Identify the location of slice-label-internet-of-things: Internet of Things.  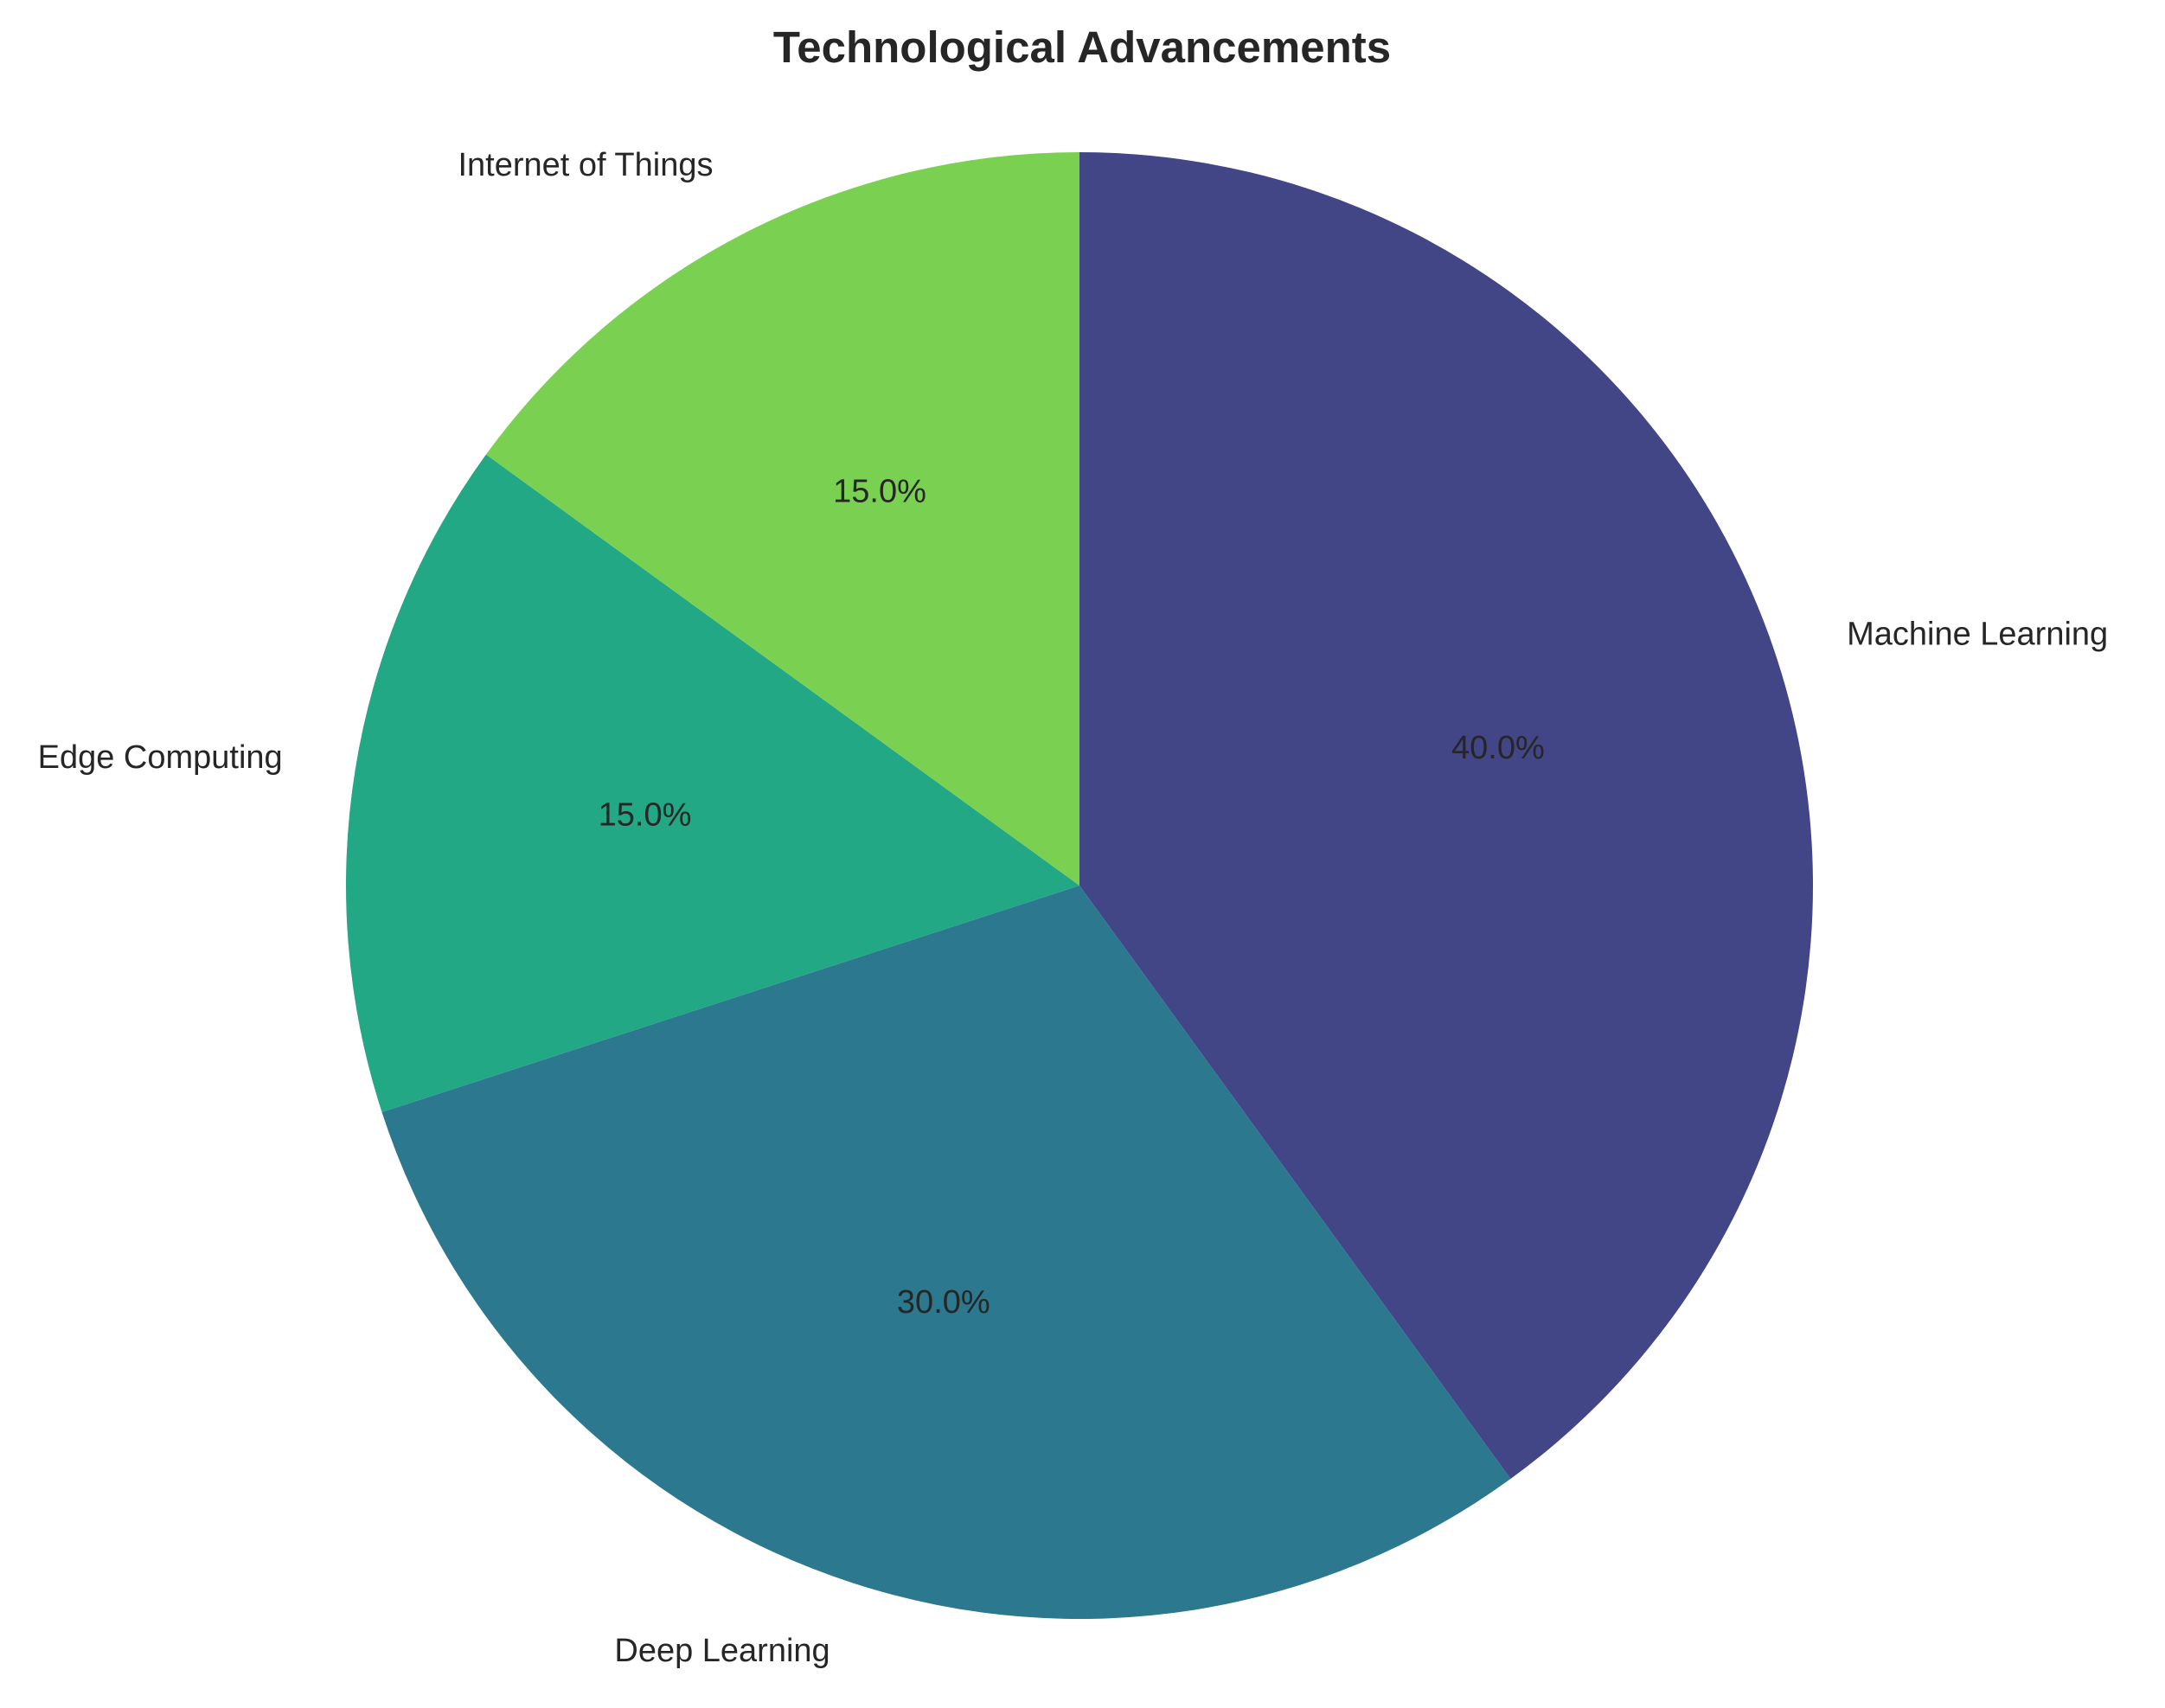
(585, 165).